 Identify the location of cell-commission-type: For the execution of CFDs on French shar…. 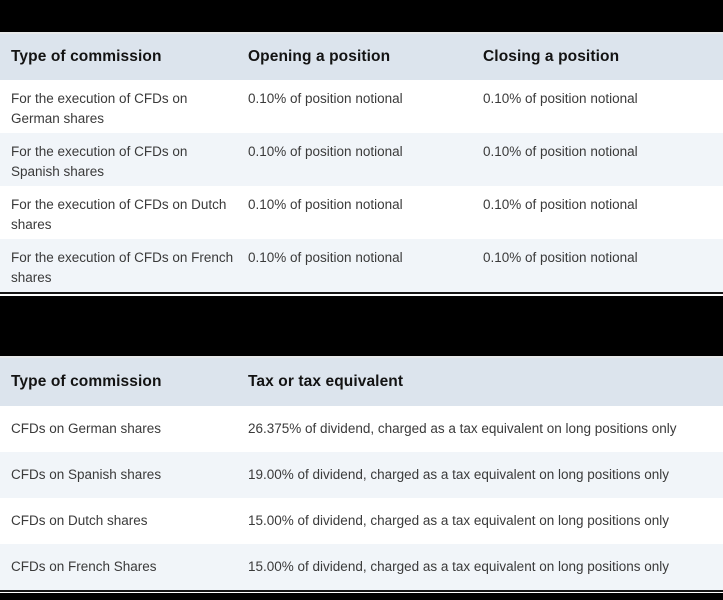
(122, 267).